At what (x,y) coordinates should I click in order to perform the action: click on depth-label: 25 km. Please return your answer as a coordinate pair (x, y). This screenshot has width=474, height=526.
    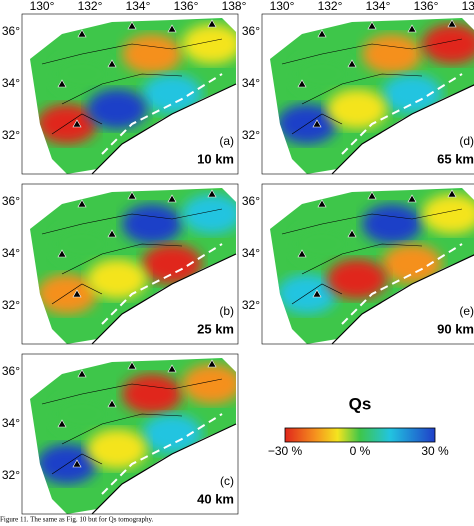
    Looking at the image, I should click on (215, 328).